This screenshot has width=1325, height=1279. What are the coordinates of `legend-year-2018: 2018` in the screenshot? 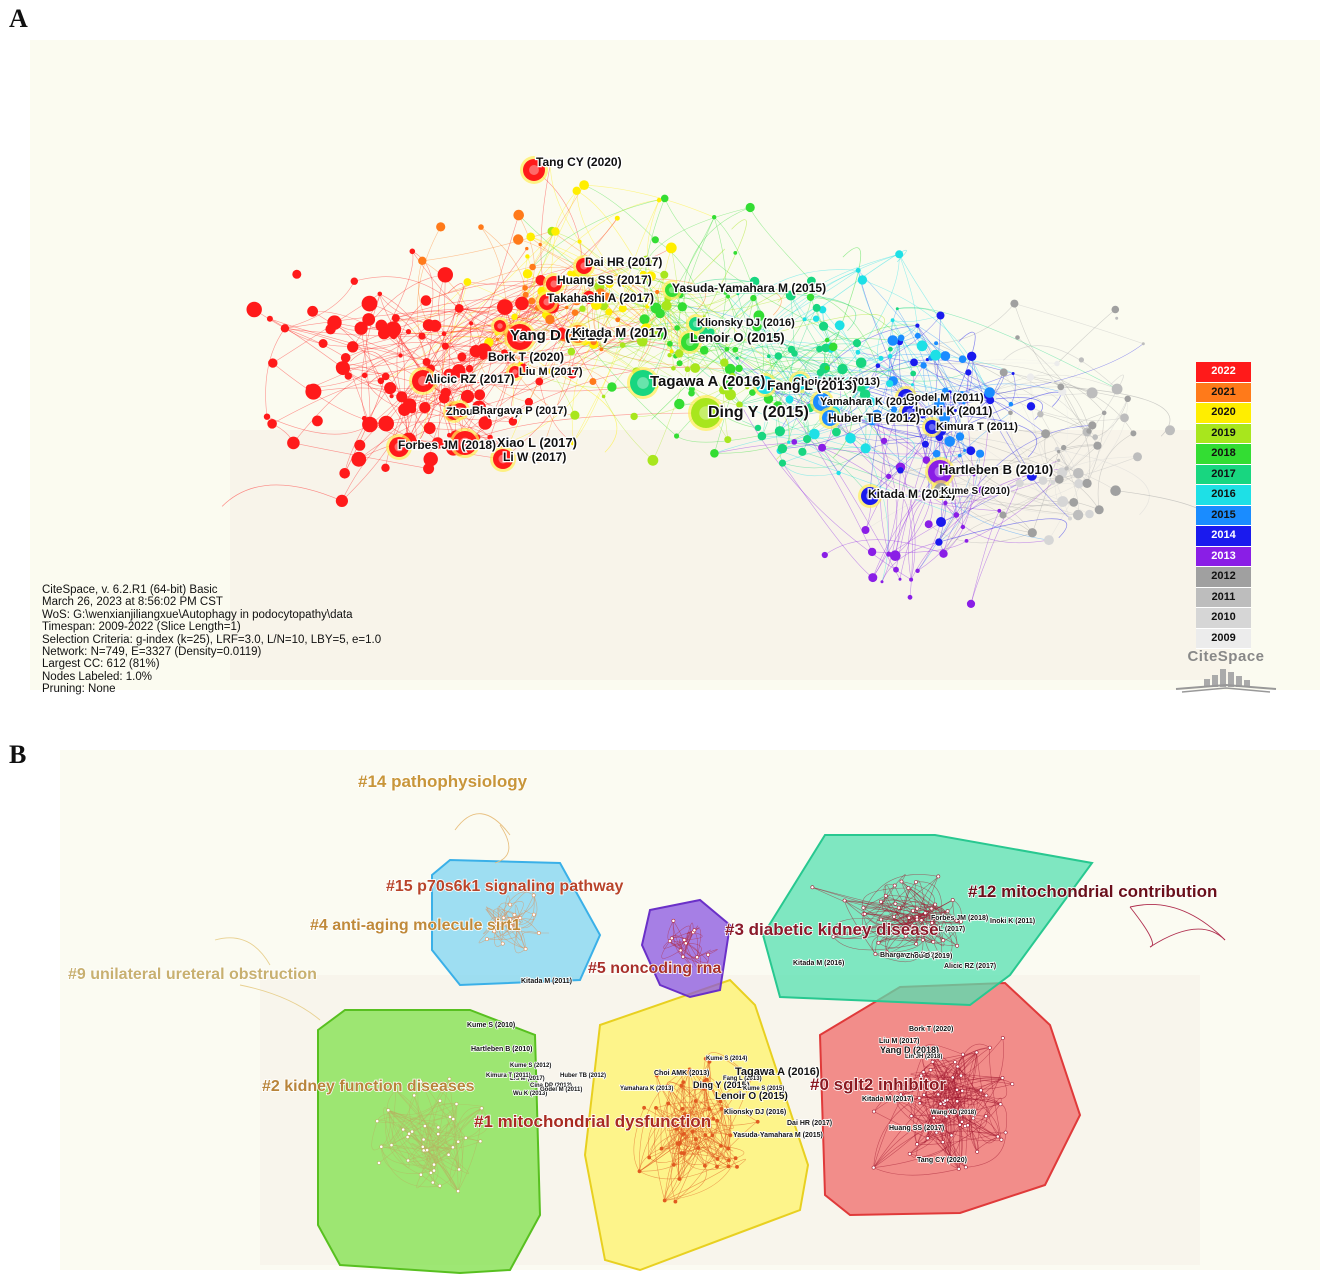 It's located at (1223, 454).